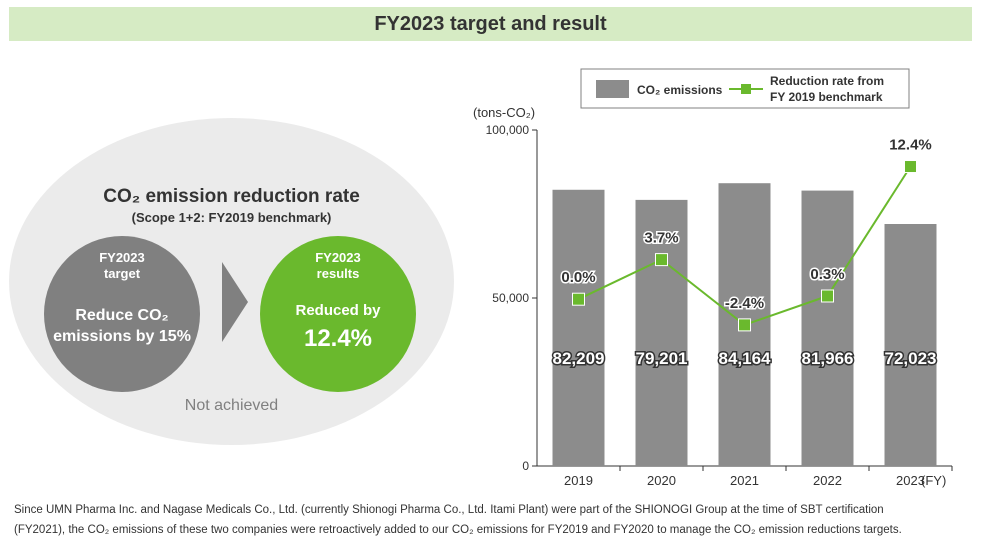 This screenshot has width=982, height=550. What do you see at coordinates (828, 358) in the screenshot?
I see `bar-value-label: 81,966` at bounding box center [828, 358].